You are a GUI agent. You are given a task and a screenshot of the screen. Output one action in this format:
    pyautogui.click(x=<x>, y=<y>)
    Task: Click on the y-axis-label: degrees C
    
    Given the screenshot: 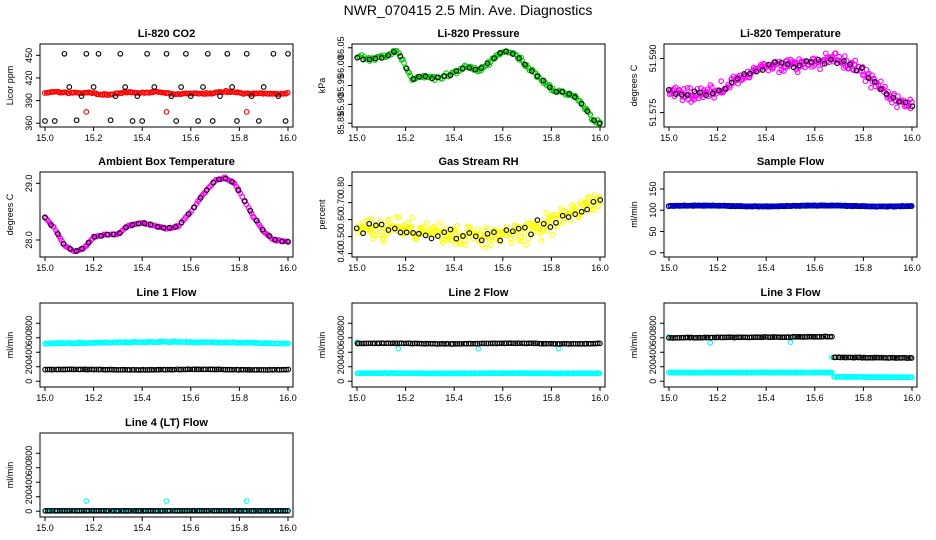 What is the action you would take?
    pyautogui.click(x=10, y=214)
    